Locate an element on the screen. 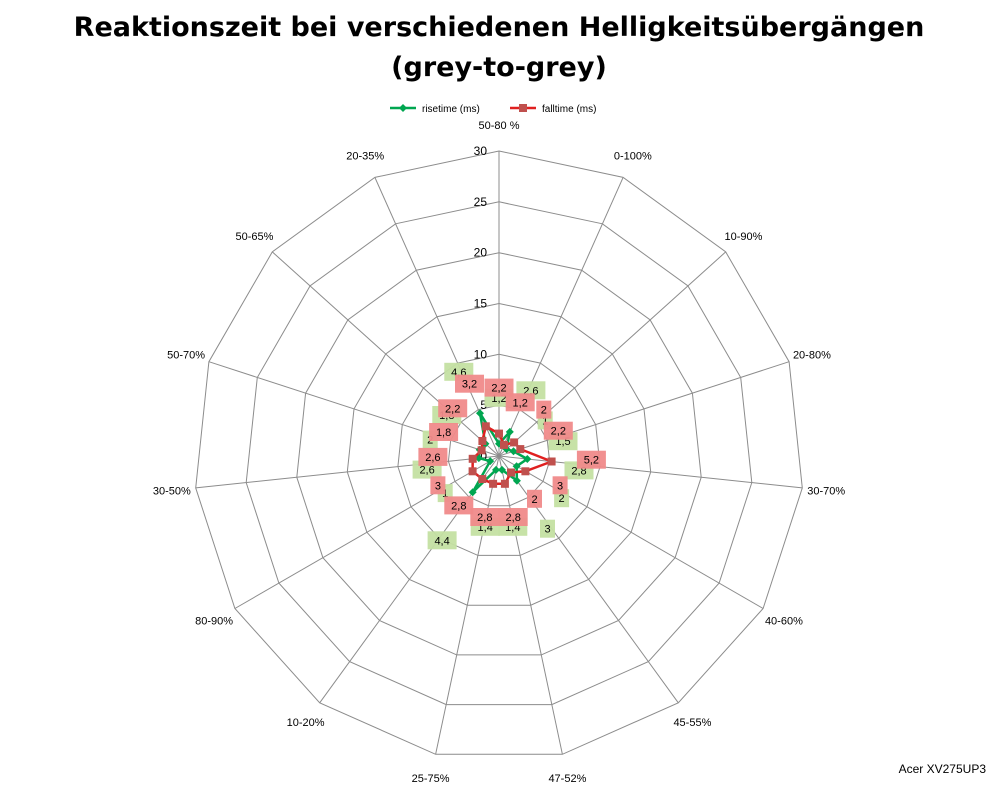 Image resolution: width=998 pixels, height=786 pixels. tick-label: 30 is located at coordinates (481, 151).